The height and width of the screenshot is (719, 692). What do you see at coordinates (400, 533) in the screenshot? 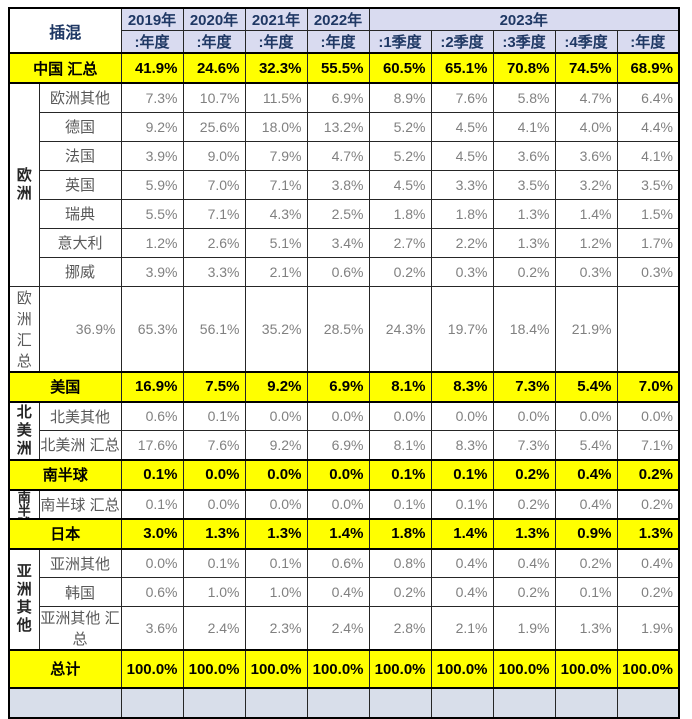
I see `value-cell: 1.8%` at bounding box center [400, 533].